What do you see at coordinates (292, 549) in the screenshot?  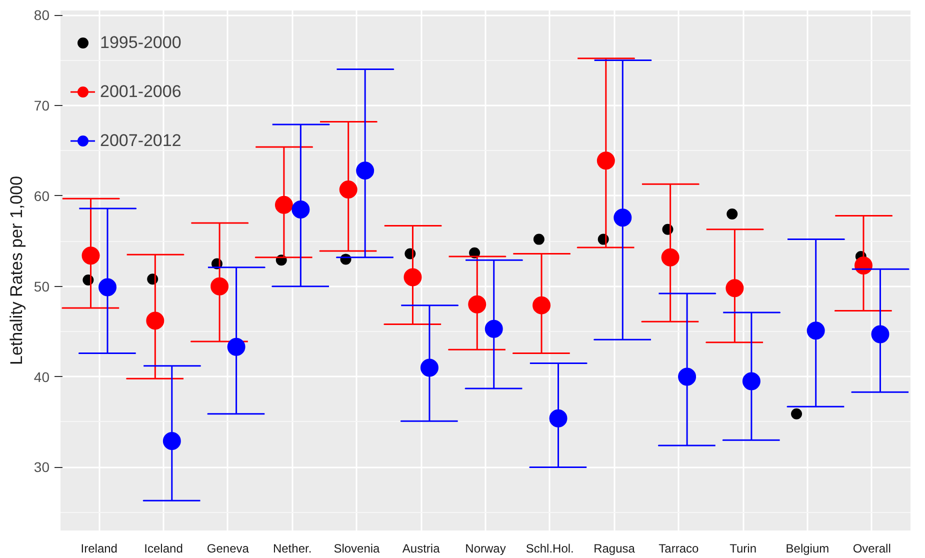 I see `x-tick-label: Nether.` at bounding box center [292, 549].